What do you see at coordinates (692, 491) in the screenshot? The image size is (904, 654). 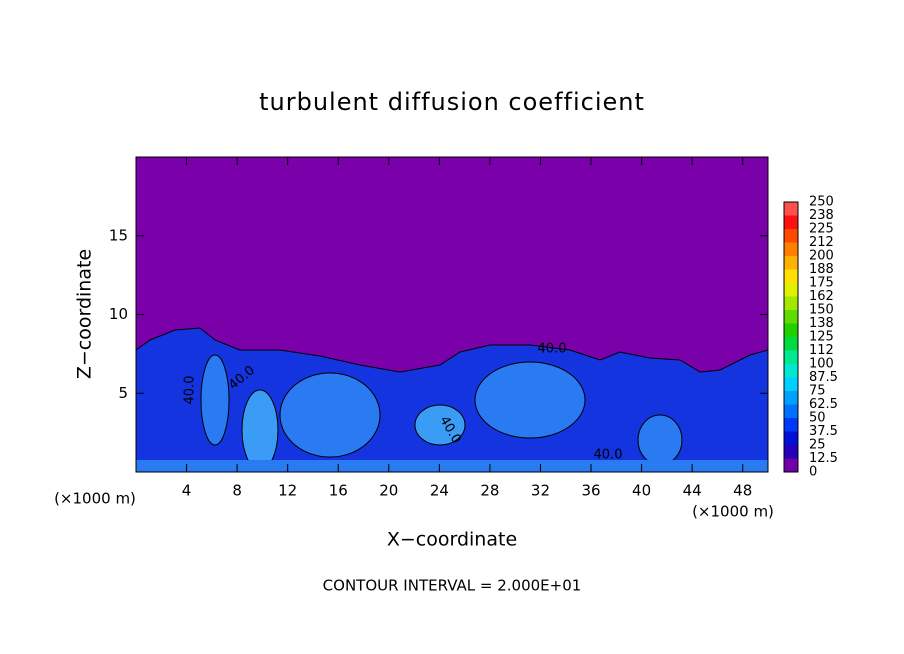 I see `x-tick-label: 44` at bounding box center [692, 491].